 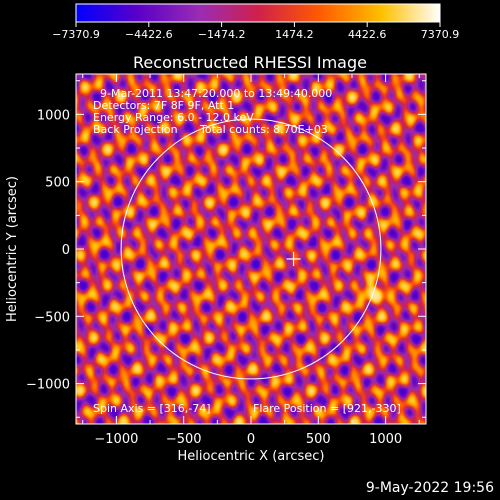 What do you see at coordinates (327, 408) in the screenshot?
I see `annotation-flare-position: Flare Position = [921,-330]` at bounding box center [327, 408].